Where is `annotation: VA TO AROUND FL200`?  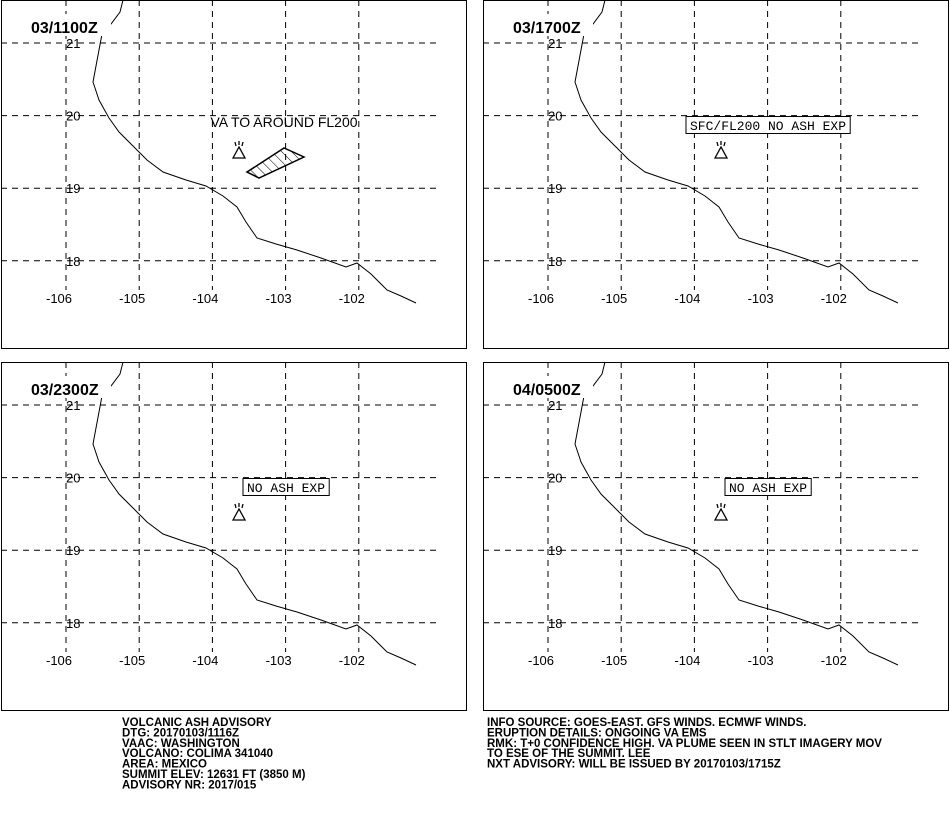 annotation: VA TO AROUND FL200 is located at coordinates (283, 122).